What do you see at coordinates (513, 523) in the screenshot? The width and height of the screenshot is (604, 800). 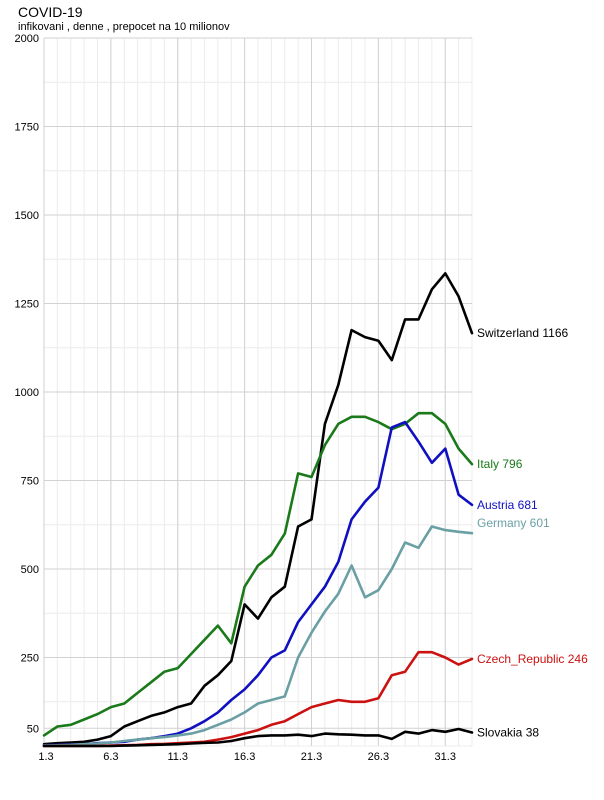 I see `series-end-label-germany: Germany 601` at bounding box center [513, 523].